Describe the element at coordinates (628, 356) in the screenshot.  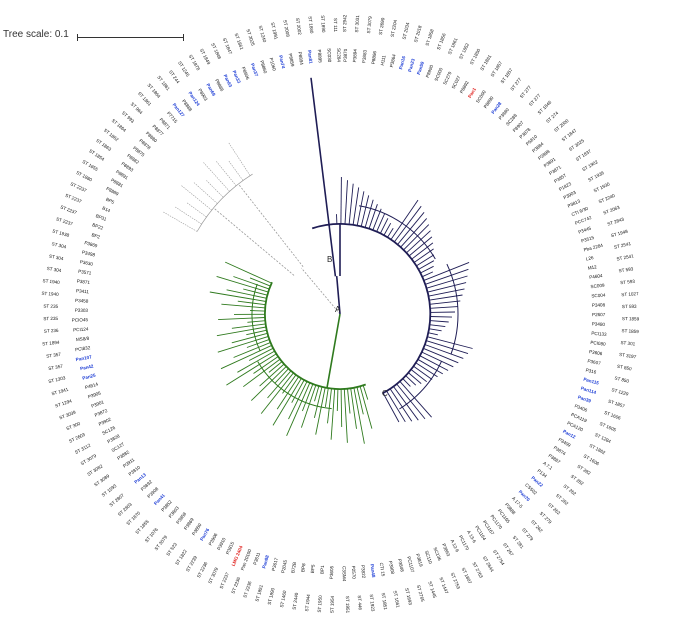
I see `st-label: ST 3197` at that location.